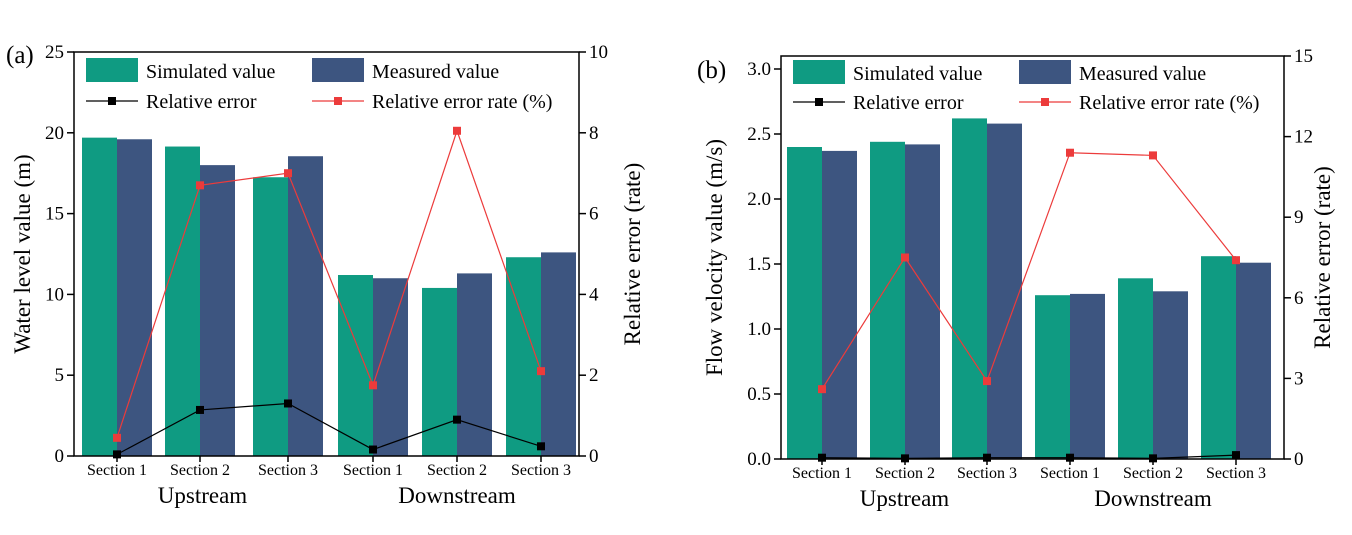 The width and height of the screenshot is (1352, 535). Describe the element at coordinates (22, 253) in the screenshot. I see `y-axis-label: Water level value (m)` at that location.